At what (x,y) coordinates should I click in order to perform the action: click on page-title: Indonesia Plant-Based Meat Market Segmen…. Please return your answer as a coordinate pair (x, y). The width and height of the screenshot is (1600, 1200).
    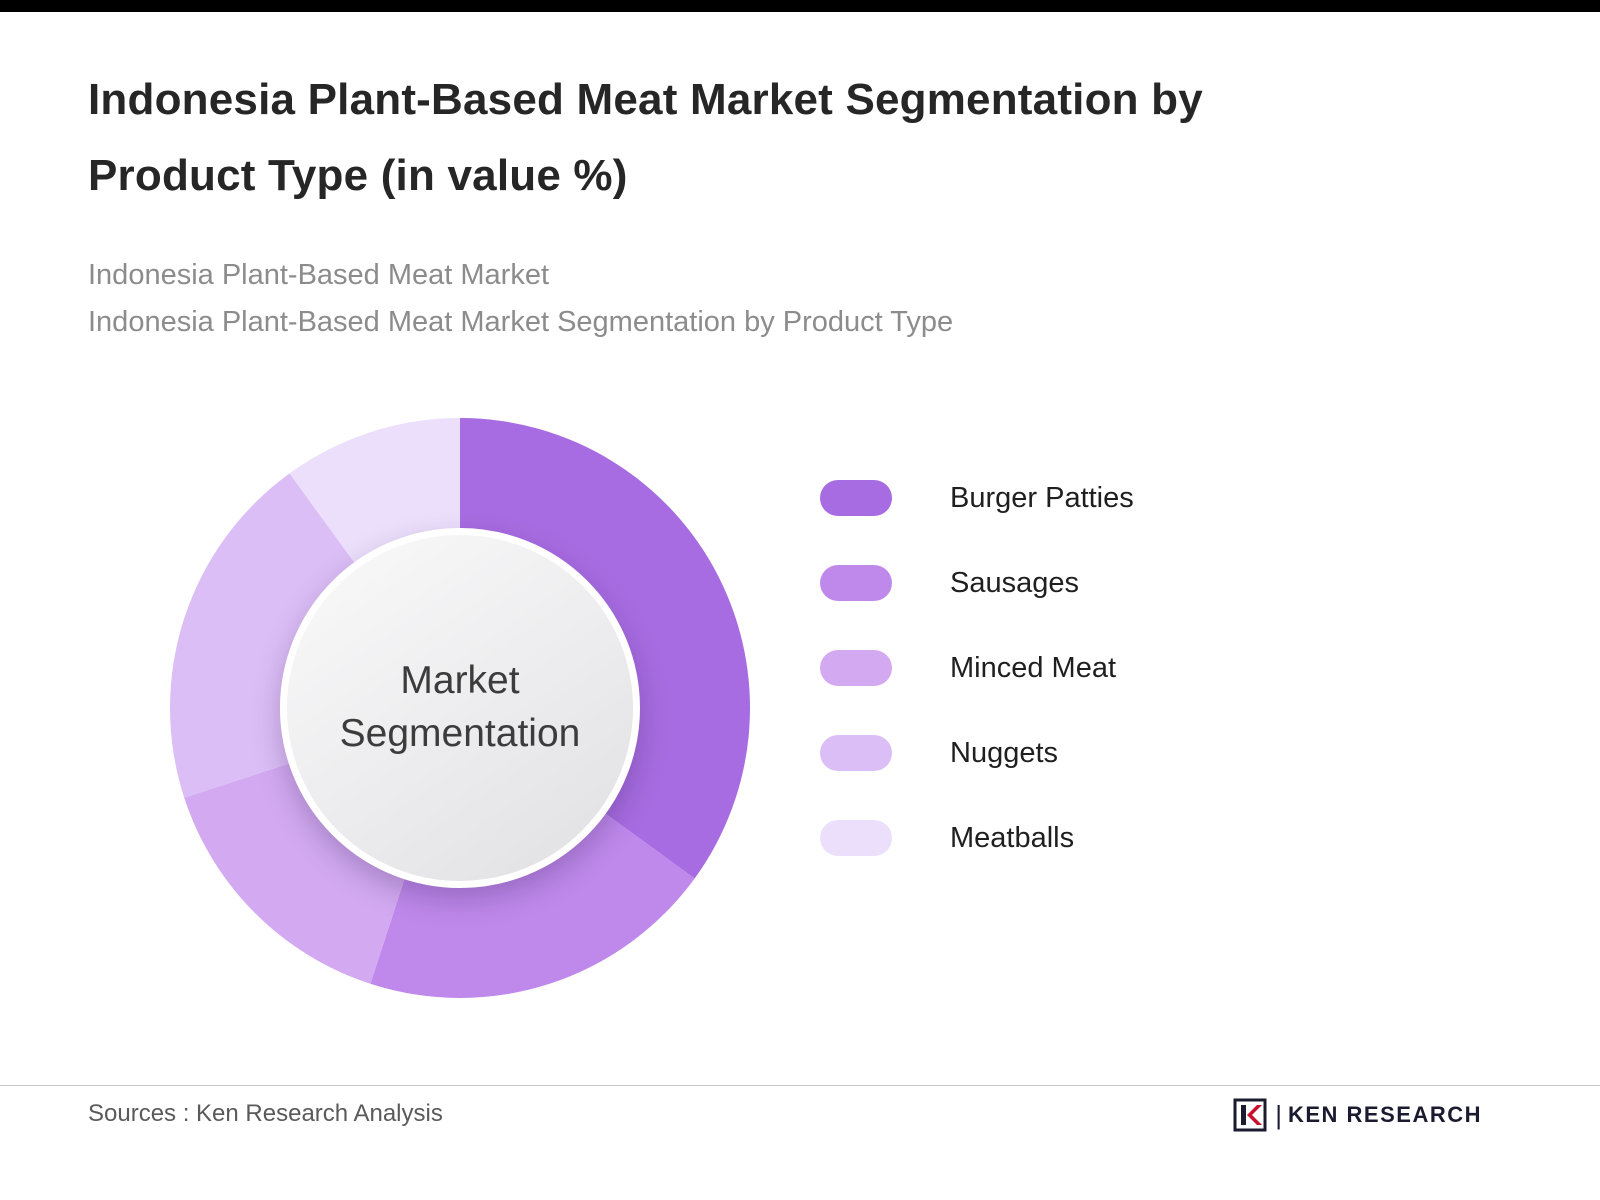
    Looking at the image, I should click on (778, 137).